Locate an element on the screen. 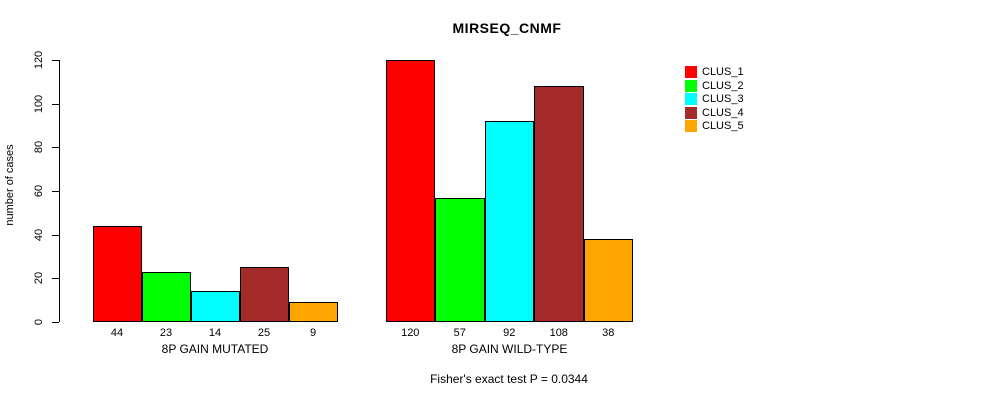  bar-clus_3-group2 is located at coordinates (509, 221).